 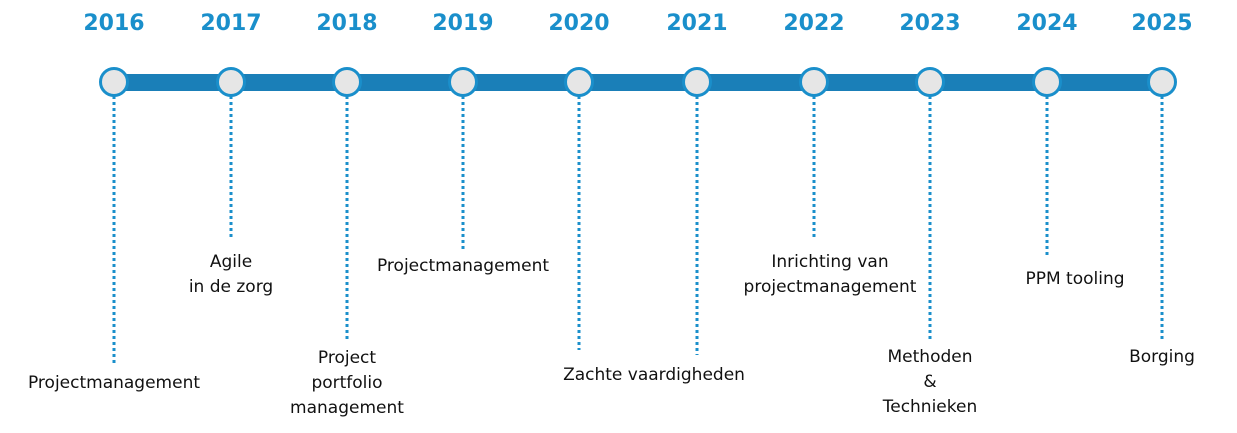 What do you see at coordinates (346, 383) in the screenshot?
I see `milestone-label: portfolio` at bounding box center [346, 383].